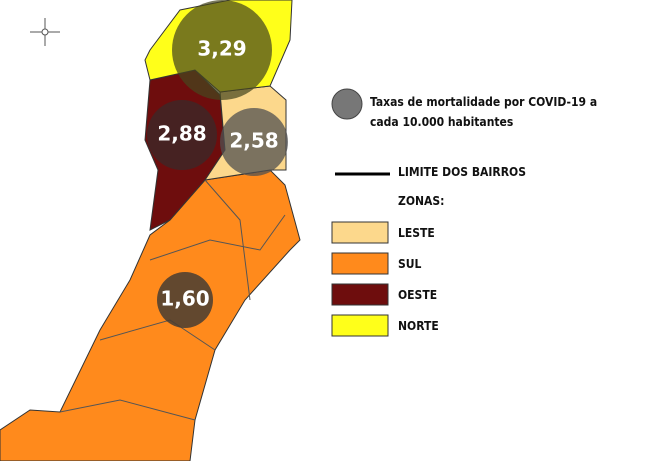 This screenshot has width=661, height=461. I want to click on legend-title: ZONAS:, so click(421, 201).